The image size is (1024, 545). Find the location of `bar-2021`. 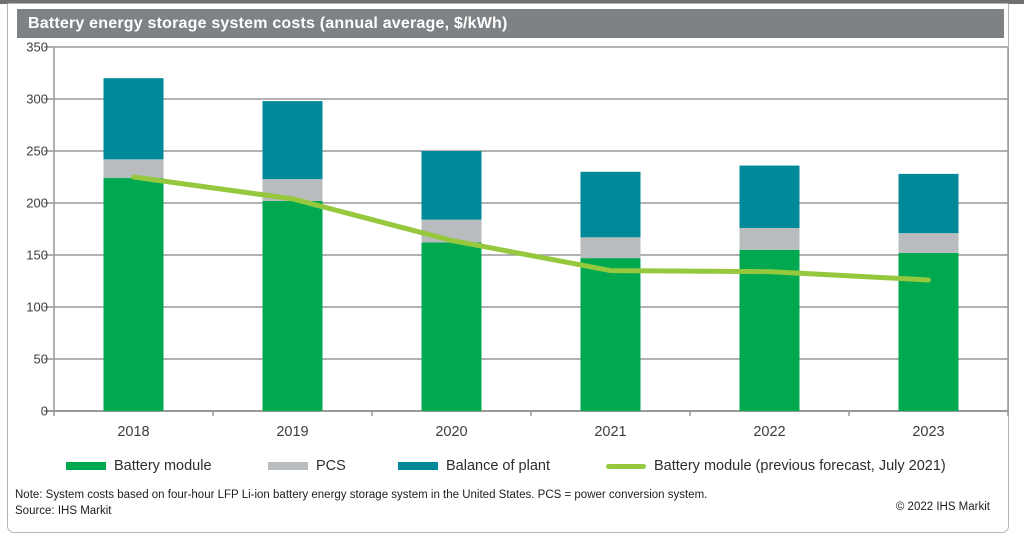

bar-2021 is located at coordinates (610, 291).